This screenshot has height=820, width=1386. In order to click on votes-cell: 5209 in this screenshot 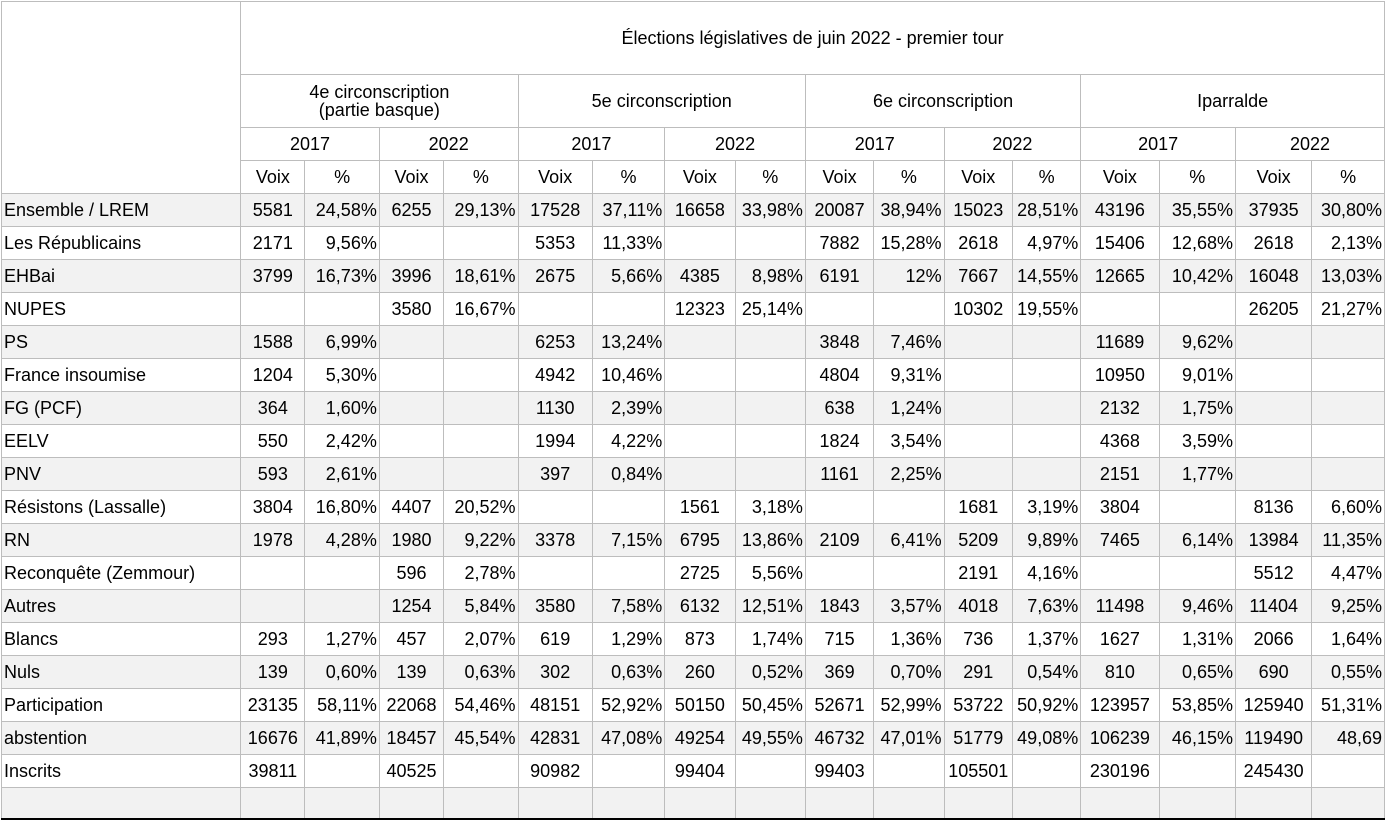, I will do `click(978, 540)`.